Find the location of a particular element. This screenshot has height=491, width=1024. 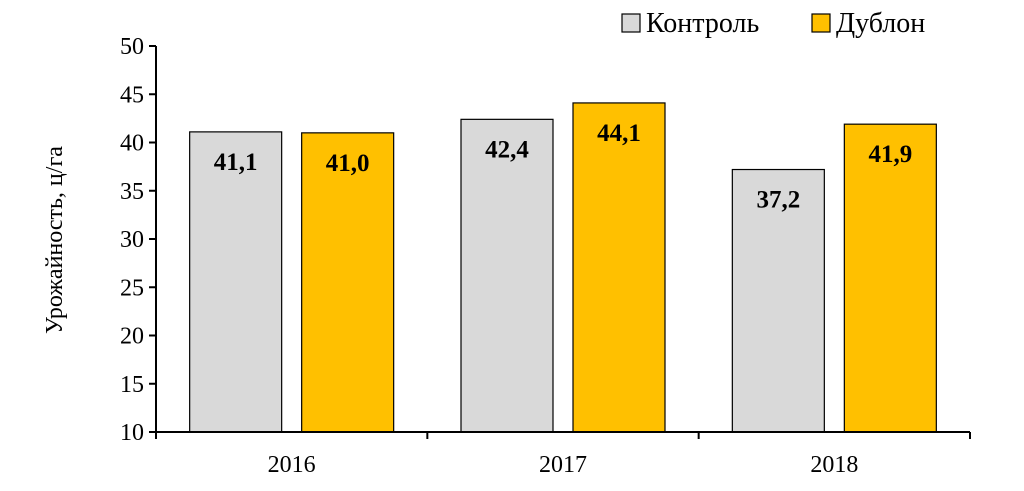

data-label: 44,1 is located at coordinates (619, 133).